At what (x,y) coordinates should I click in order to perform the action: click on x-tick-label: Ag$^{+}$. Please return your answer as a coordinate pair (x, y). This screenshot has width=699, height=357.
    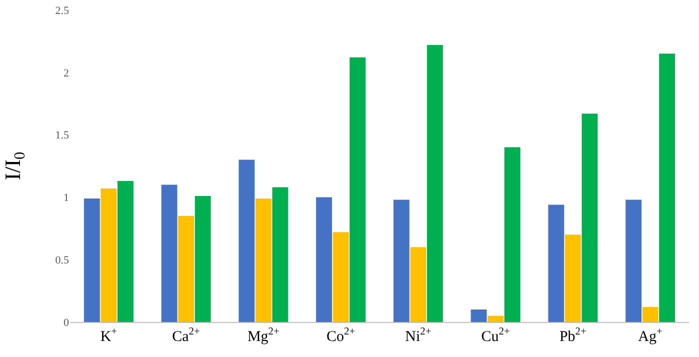
    Looking at the image, I should click on (650, 335).